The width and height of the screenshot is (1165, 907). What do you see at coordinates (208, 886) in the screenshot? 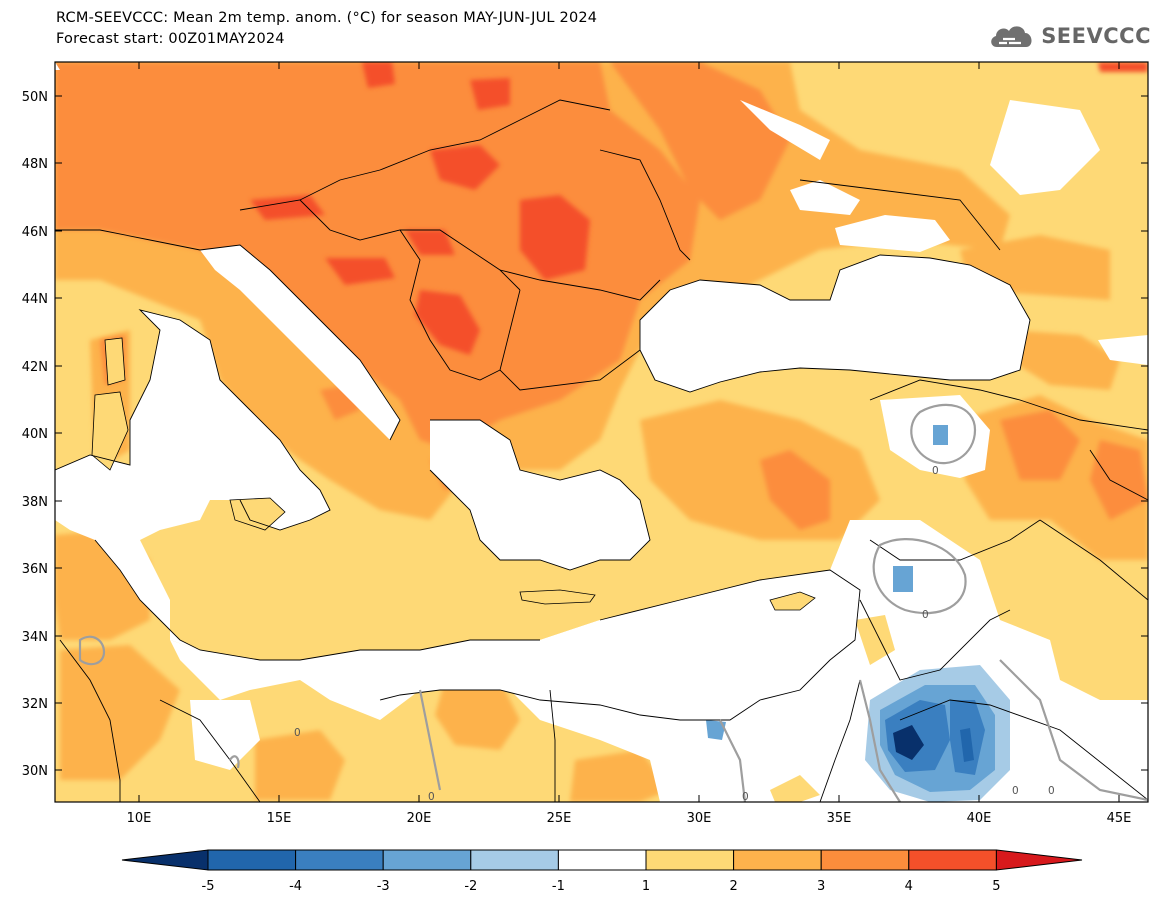
I see `legend-tick: -5` at bounding box center [208, 886].